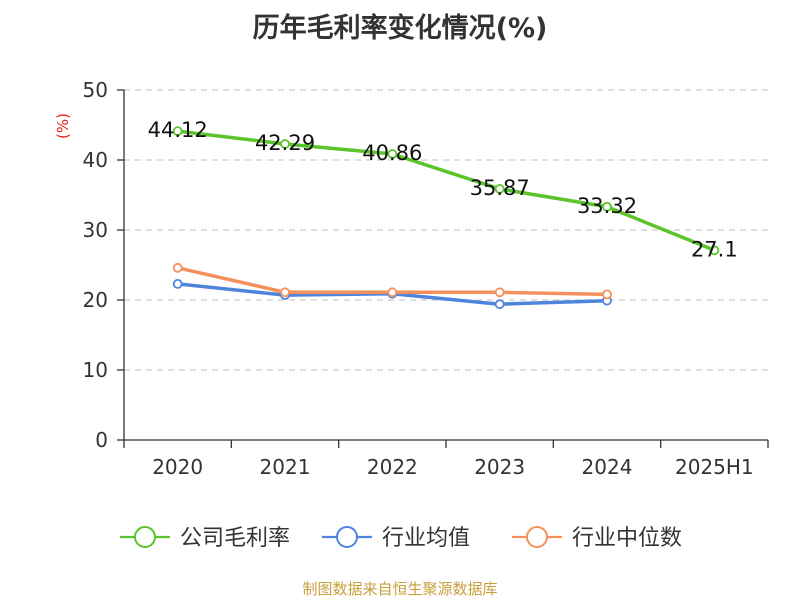 The image size is (800, 600). I want to click on data-label: 42.29, so click(285, 143).